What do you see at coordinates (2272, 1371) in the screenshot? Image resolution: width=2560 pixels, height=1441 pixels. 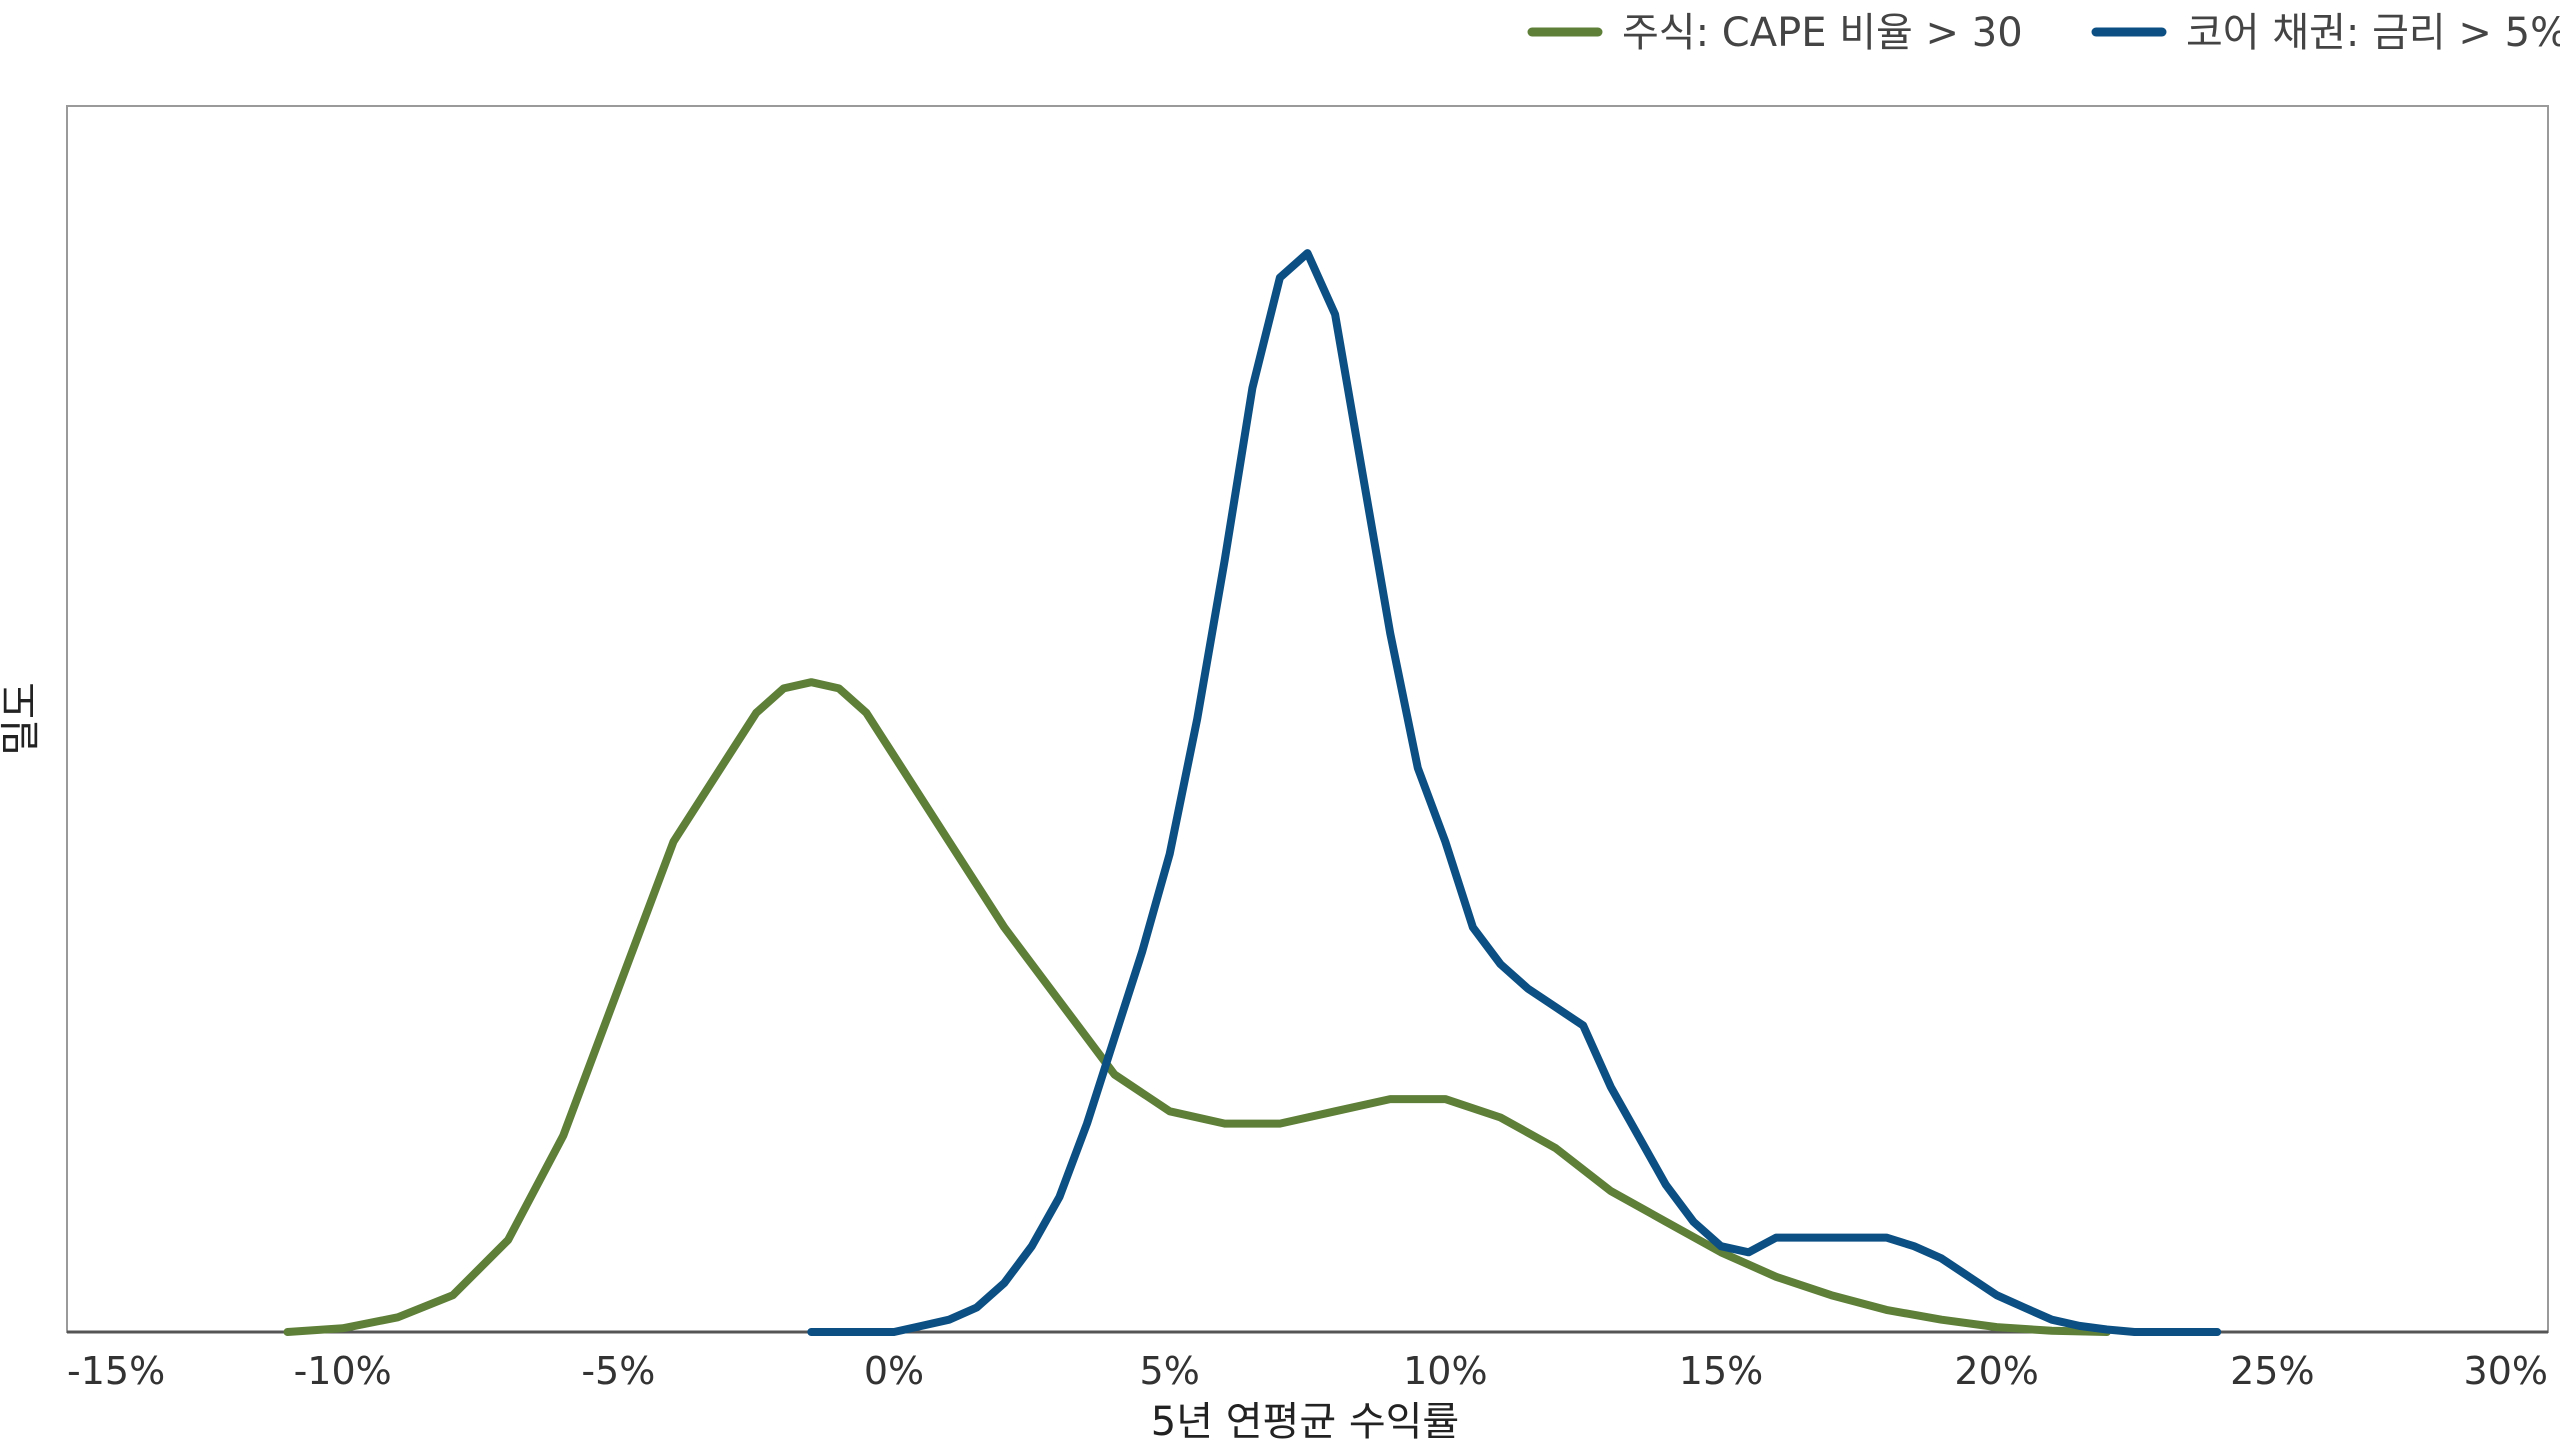 I see `x-tick-label: 25%` at bounding box center [2272, 1371].